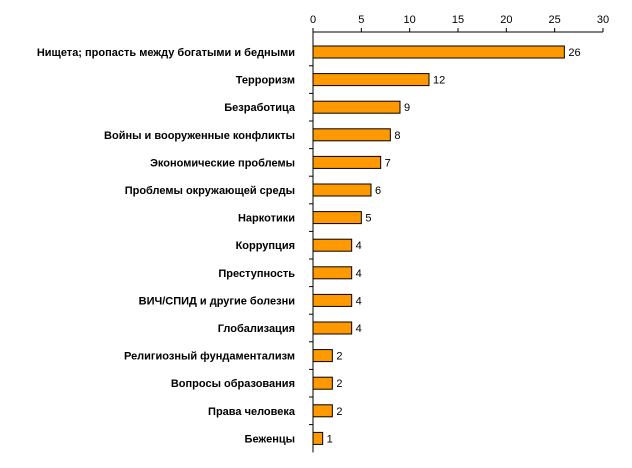 This screenshot has height=468, width=632. I want to click on value-label: 9, so click(407, 108).